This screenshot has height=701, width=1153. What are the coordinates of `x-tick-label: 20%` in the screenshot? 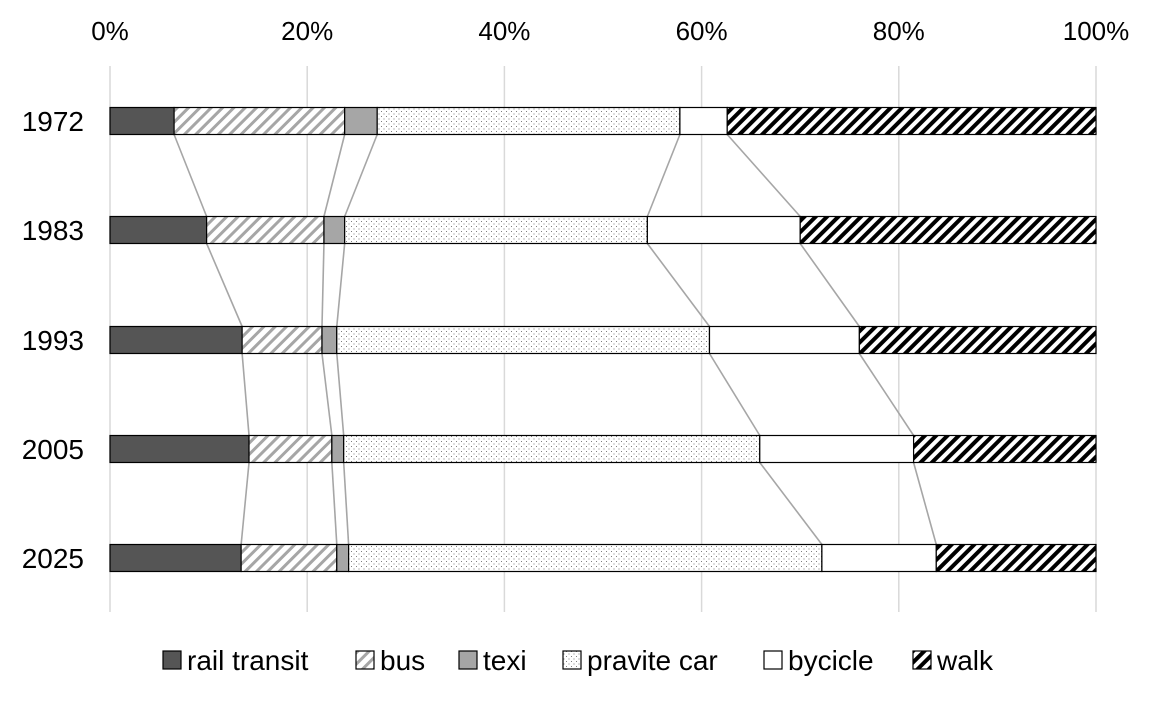 It's located at (307, 31).